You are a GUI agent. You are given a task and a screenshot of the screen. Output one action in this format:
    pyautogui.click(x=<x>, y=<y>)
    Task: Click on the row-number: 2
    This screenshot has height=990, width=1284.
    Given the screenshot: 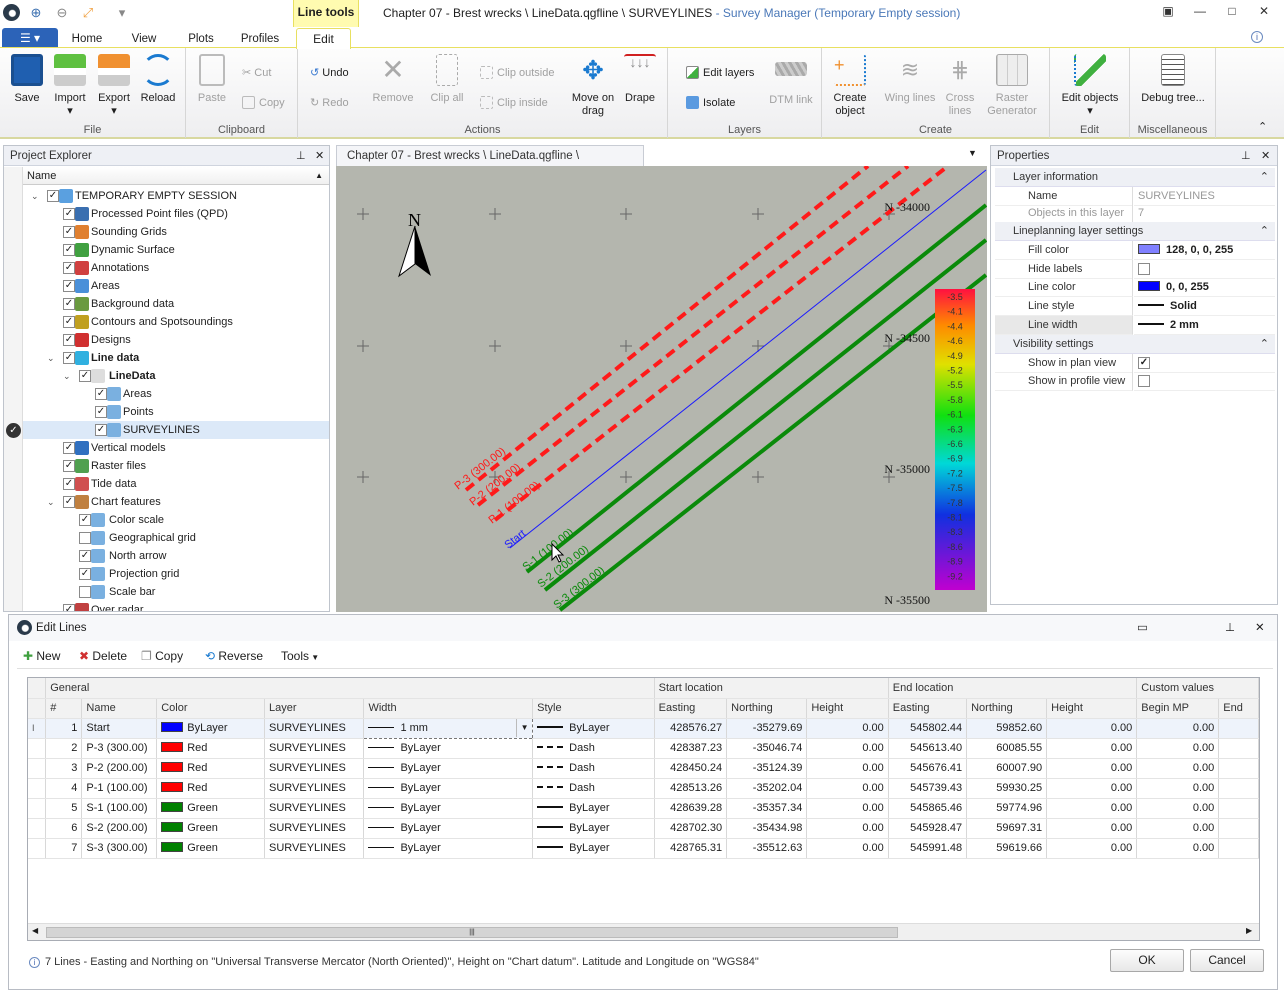 What is the action you would take?
    pyautogui.click(x=64, y=748)
    